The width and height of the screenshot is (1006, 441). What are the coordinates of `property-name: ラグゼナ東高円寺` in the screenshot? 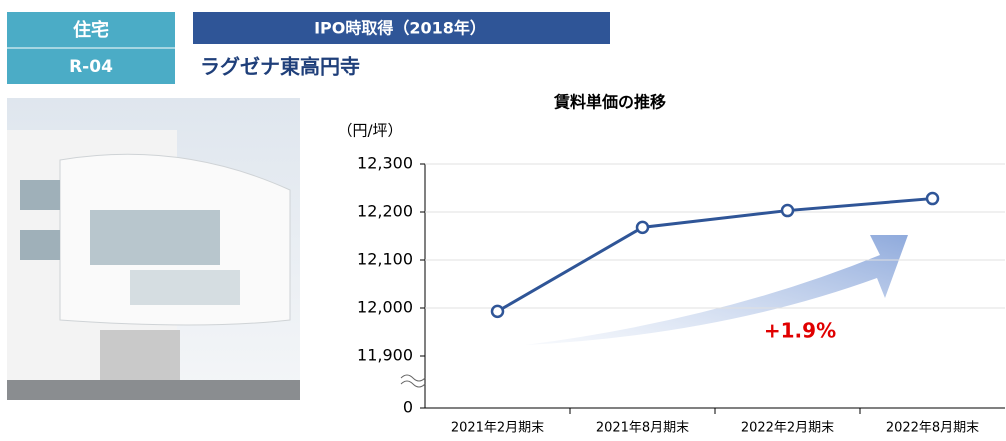 It's located at (280, 67).